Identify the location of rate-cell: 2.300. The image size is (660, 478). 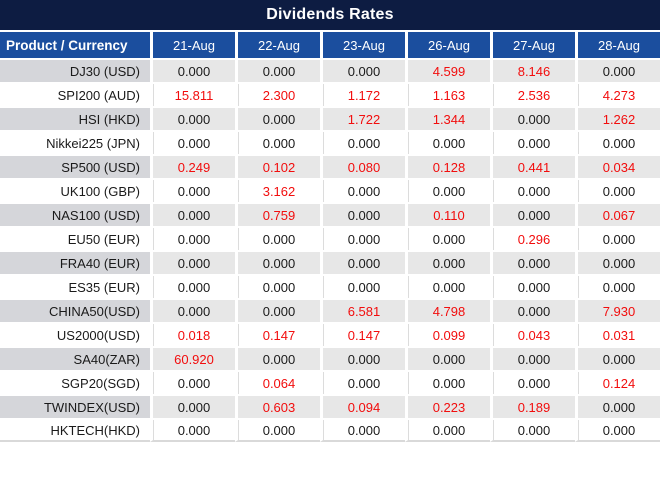
(277, 94).